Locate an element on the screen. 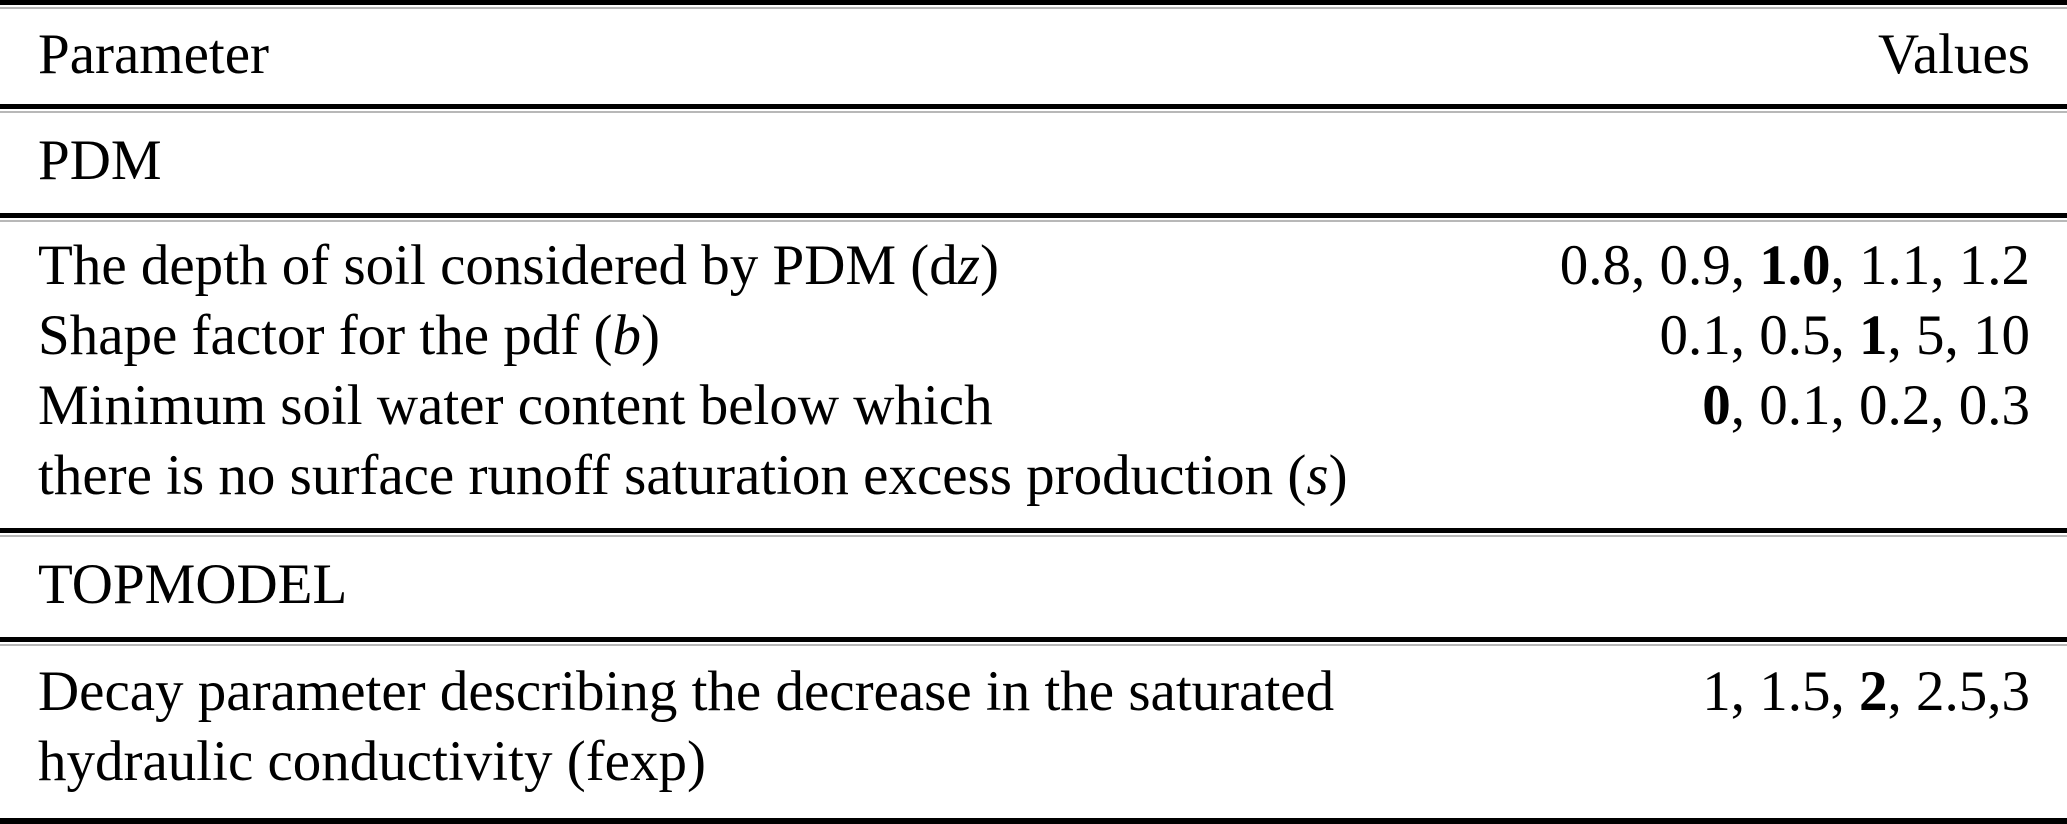 The image size is (2067, 824). param-text: The depth of soil considered by PDM (d is located at coordinates (498, 265).